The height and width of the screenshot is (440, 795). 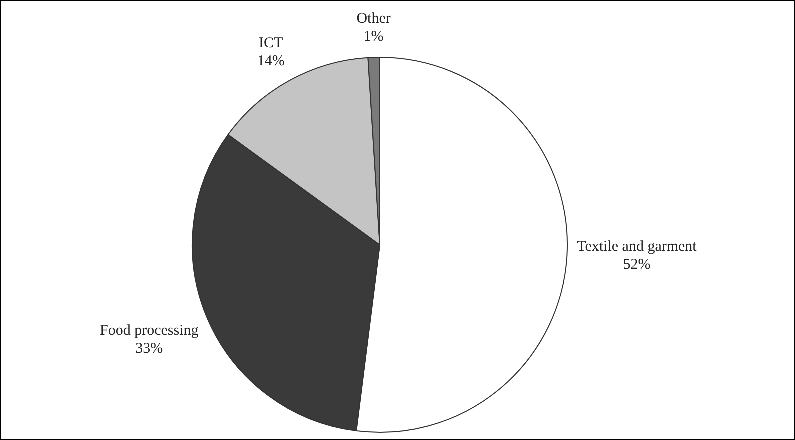 I want to click on data-label: 52%, so click(x=637, y=264).